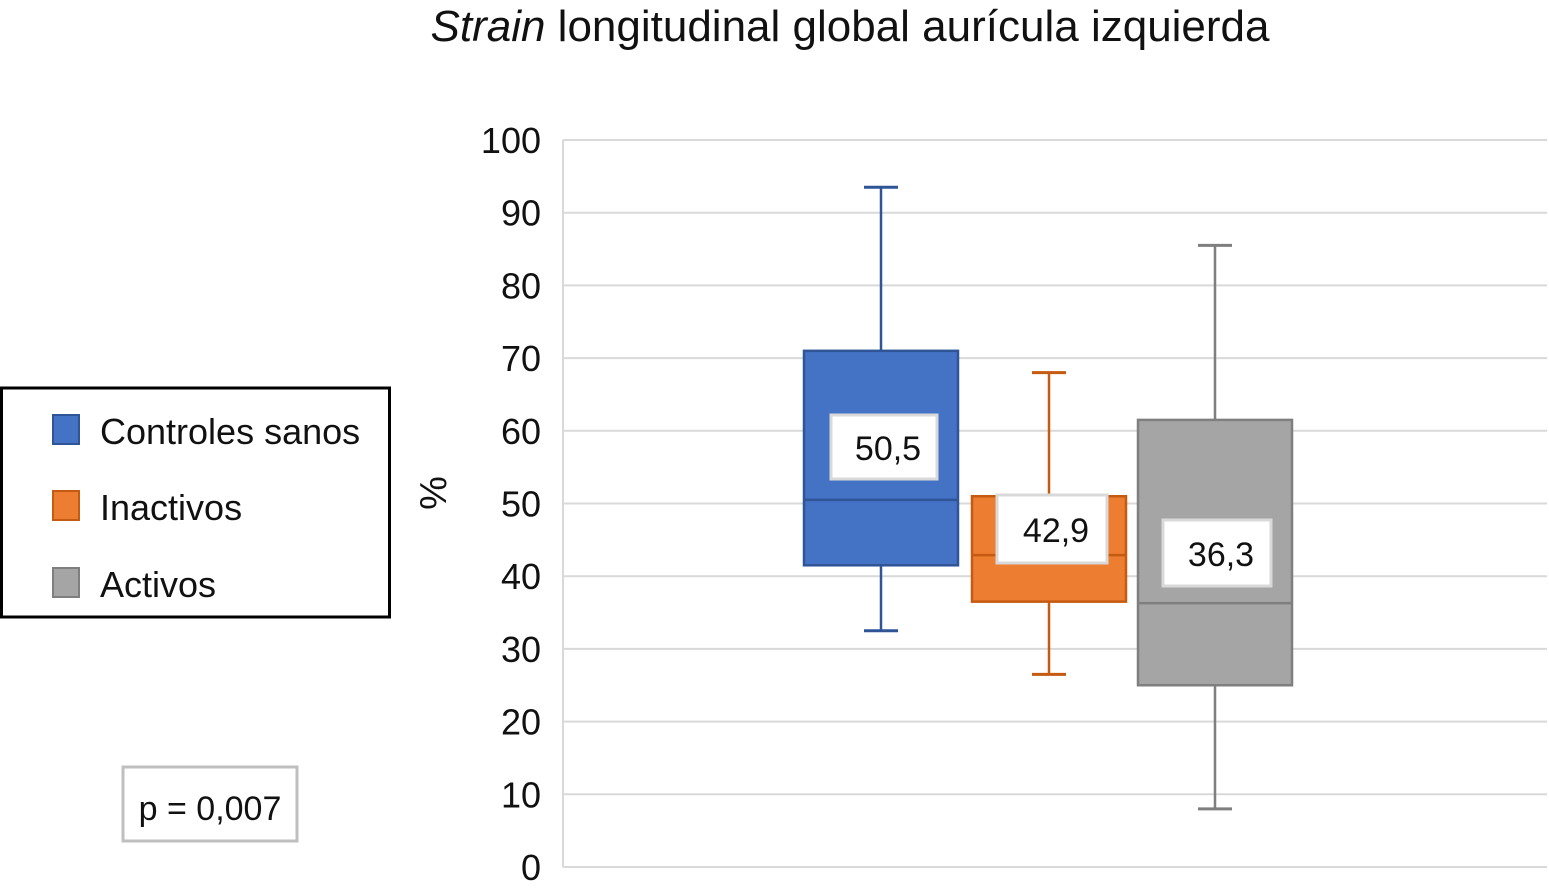  Describe the element at coordinates (521, 576) in the screenshot. I see `y-tick-label: 40` at that location.